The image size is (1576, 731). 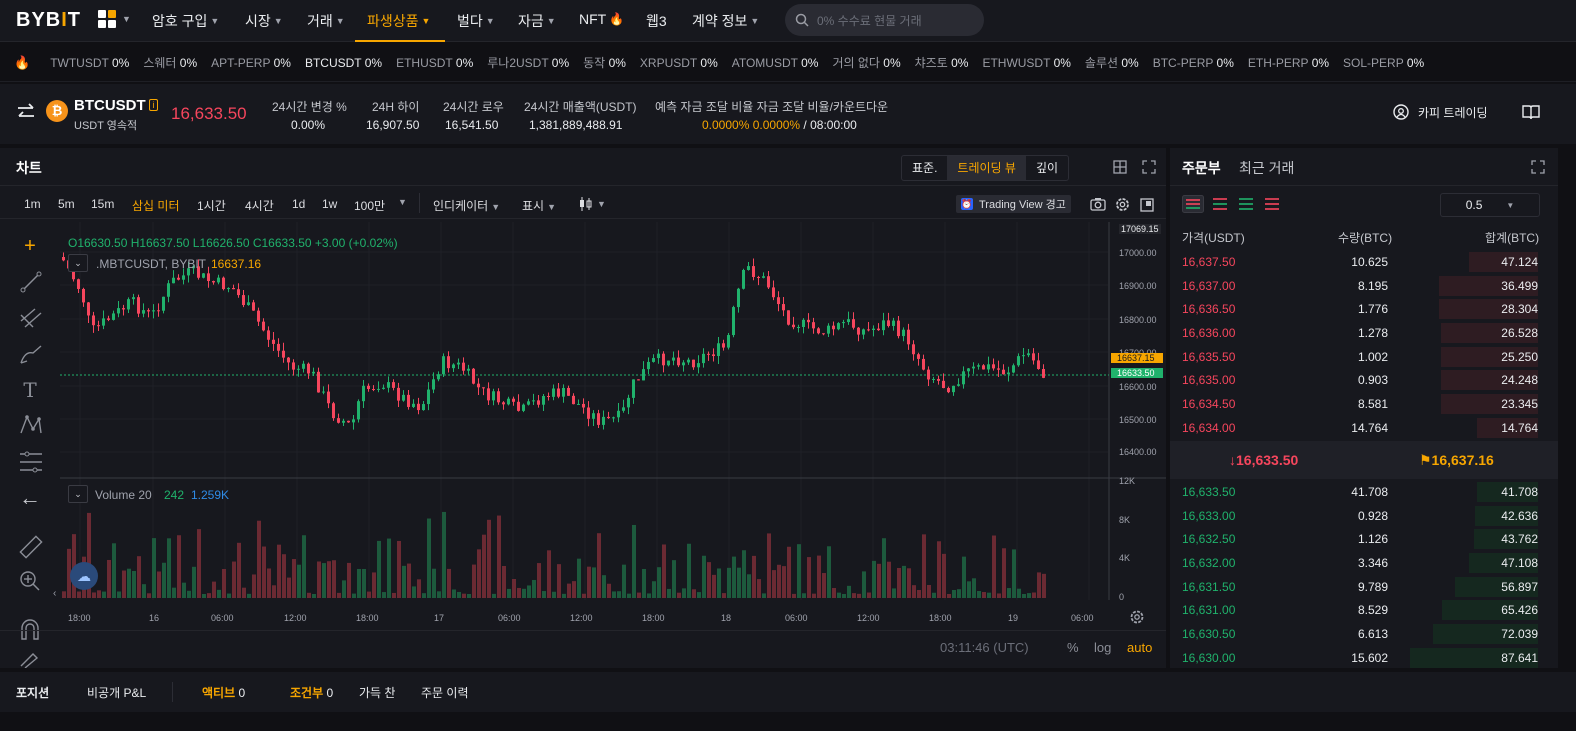 What do you see at coordinates (330, 204) in the screenshot?
I see `timeframe-1w: 1w` at bounding box center [330, 204].